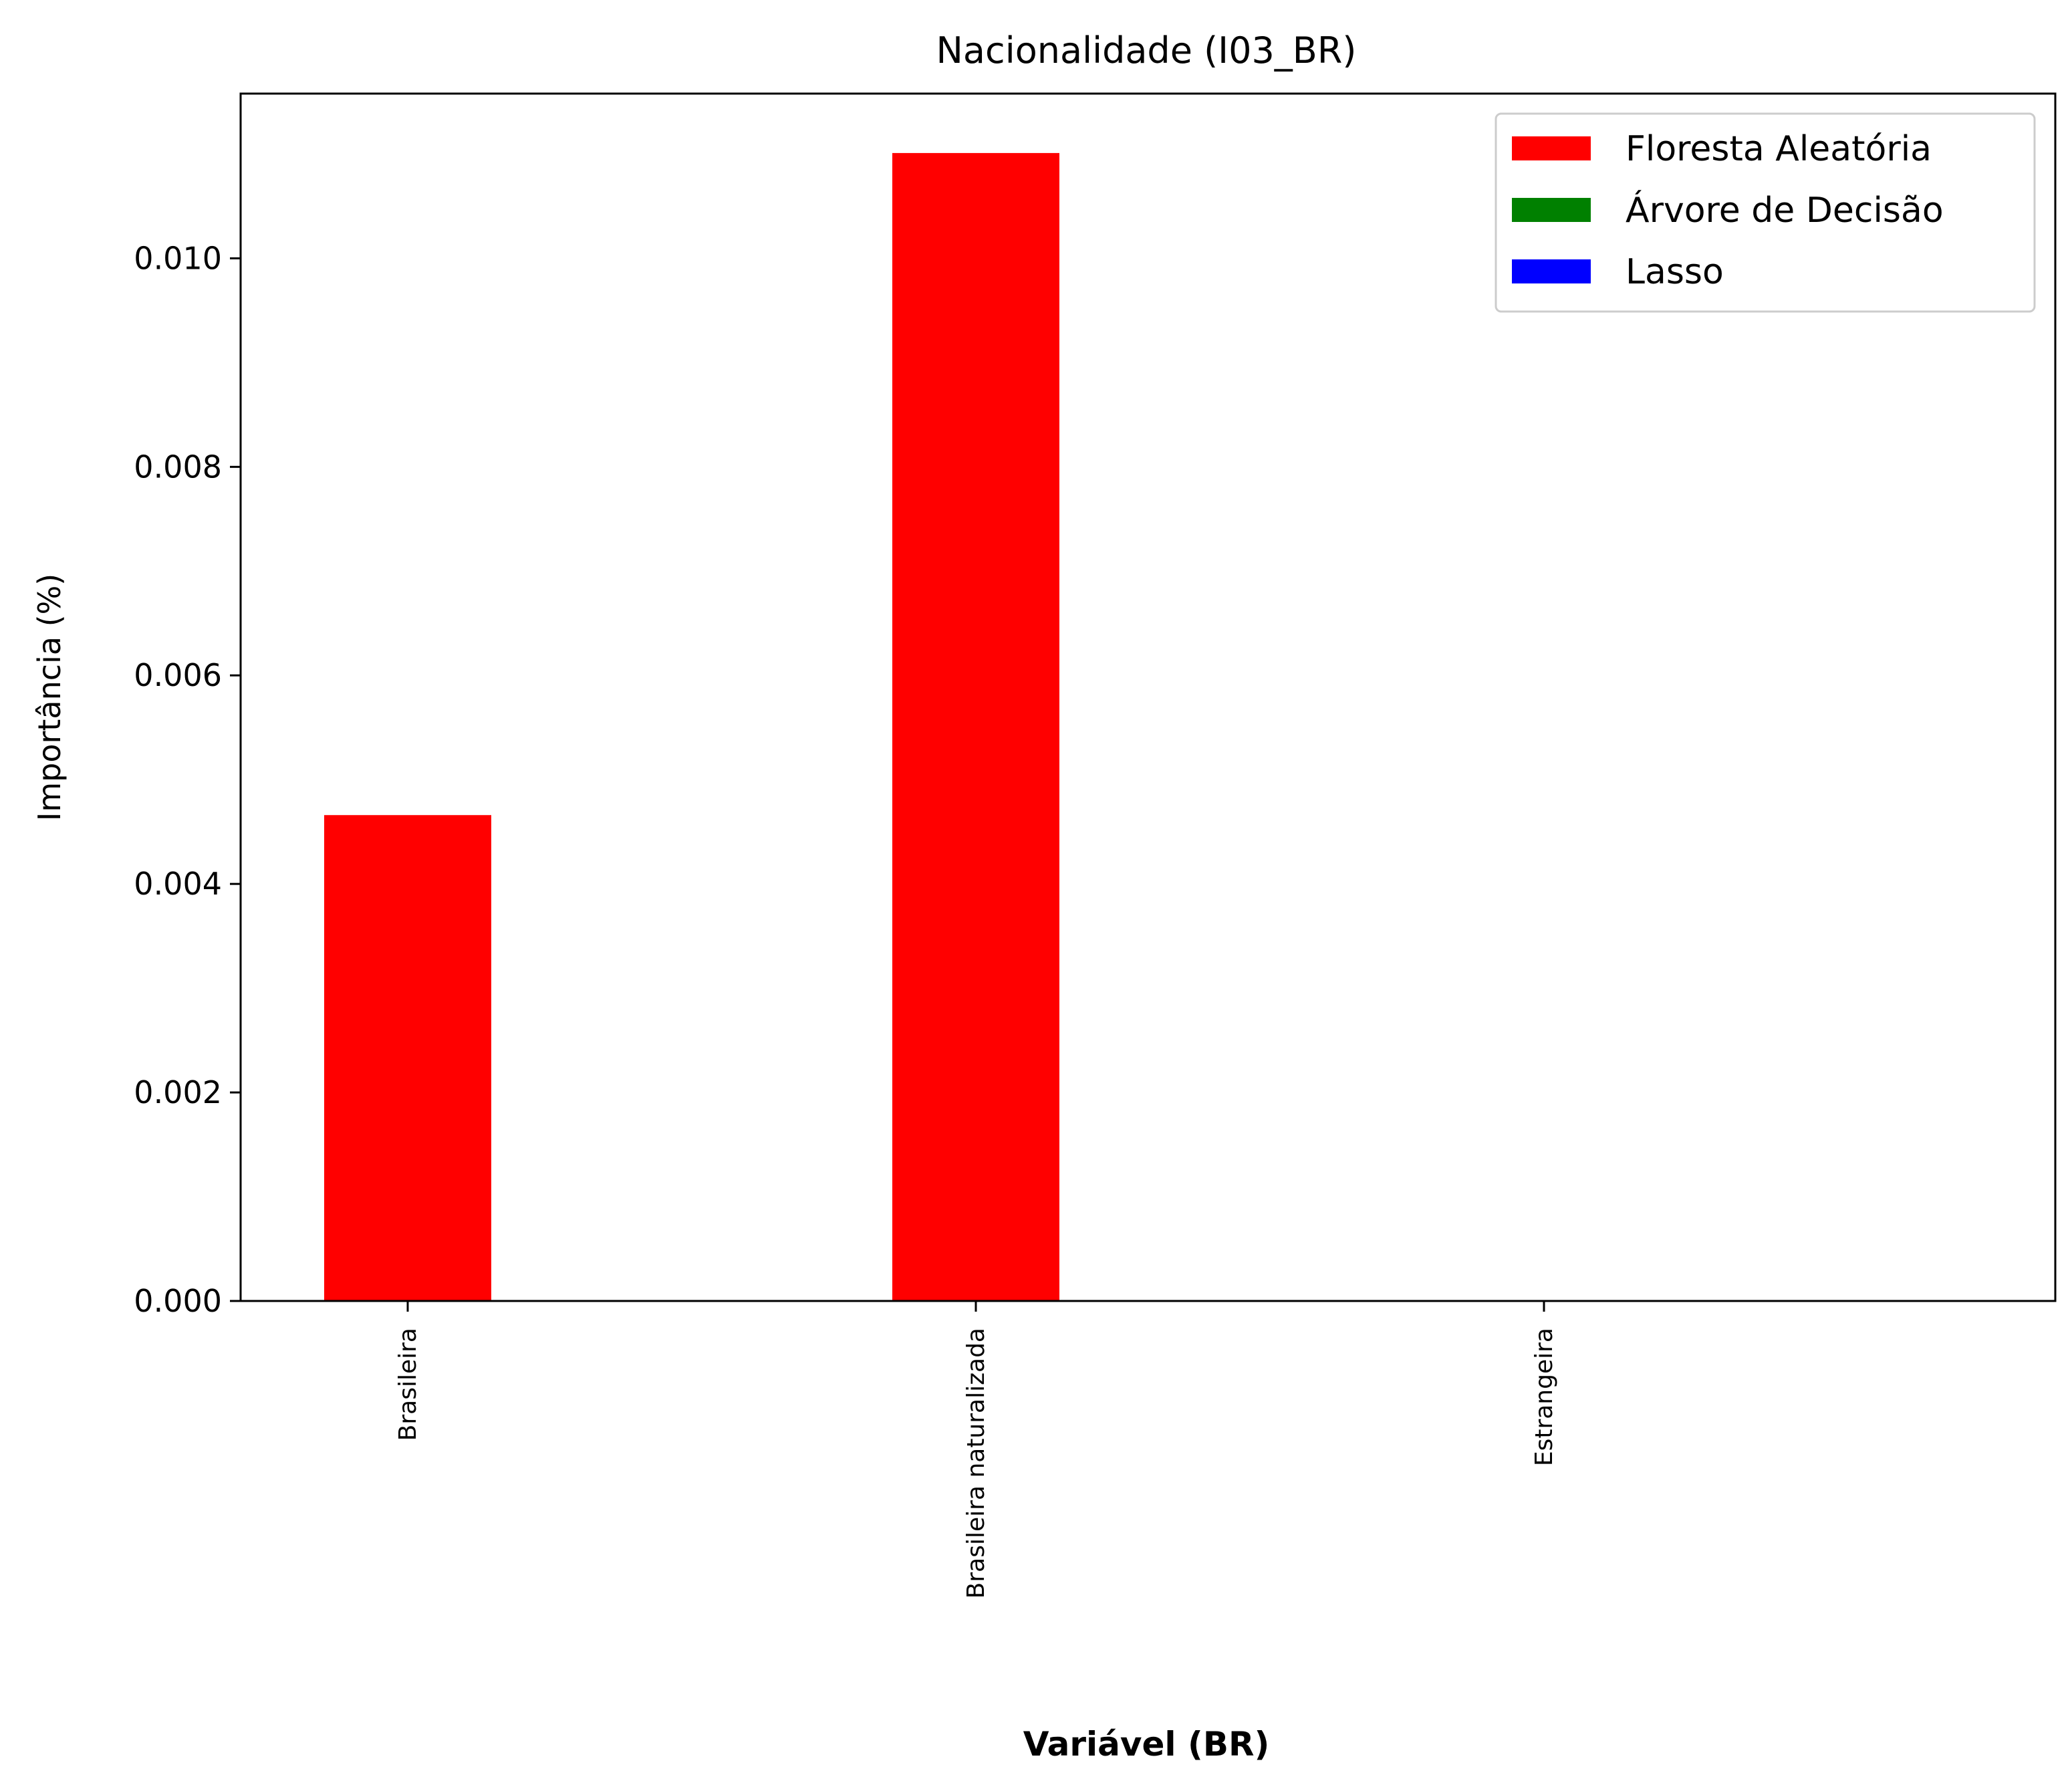 The image size is (2072, 1789). What do you see at coordinates (1544, 1397) in the screenshot?
I see `xtick-label: Estrangeira` at bounding box center [1544, 1397].